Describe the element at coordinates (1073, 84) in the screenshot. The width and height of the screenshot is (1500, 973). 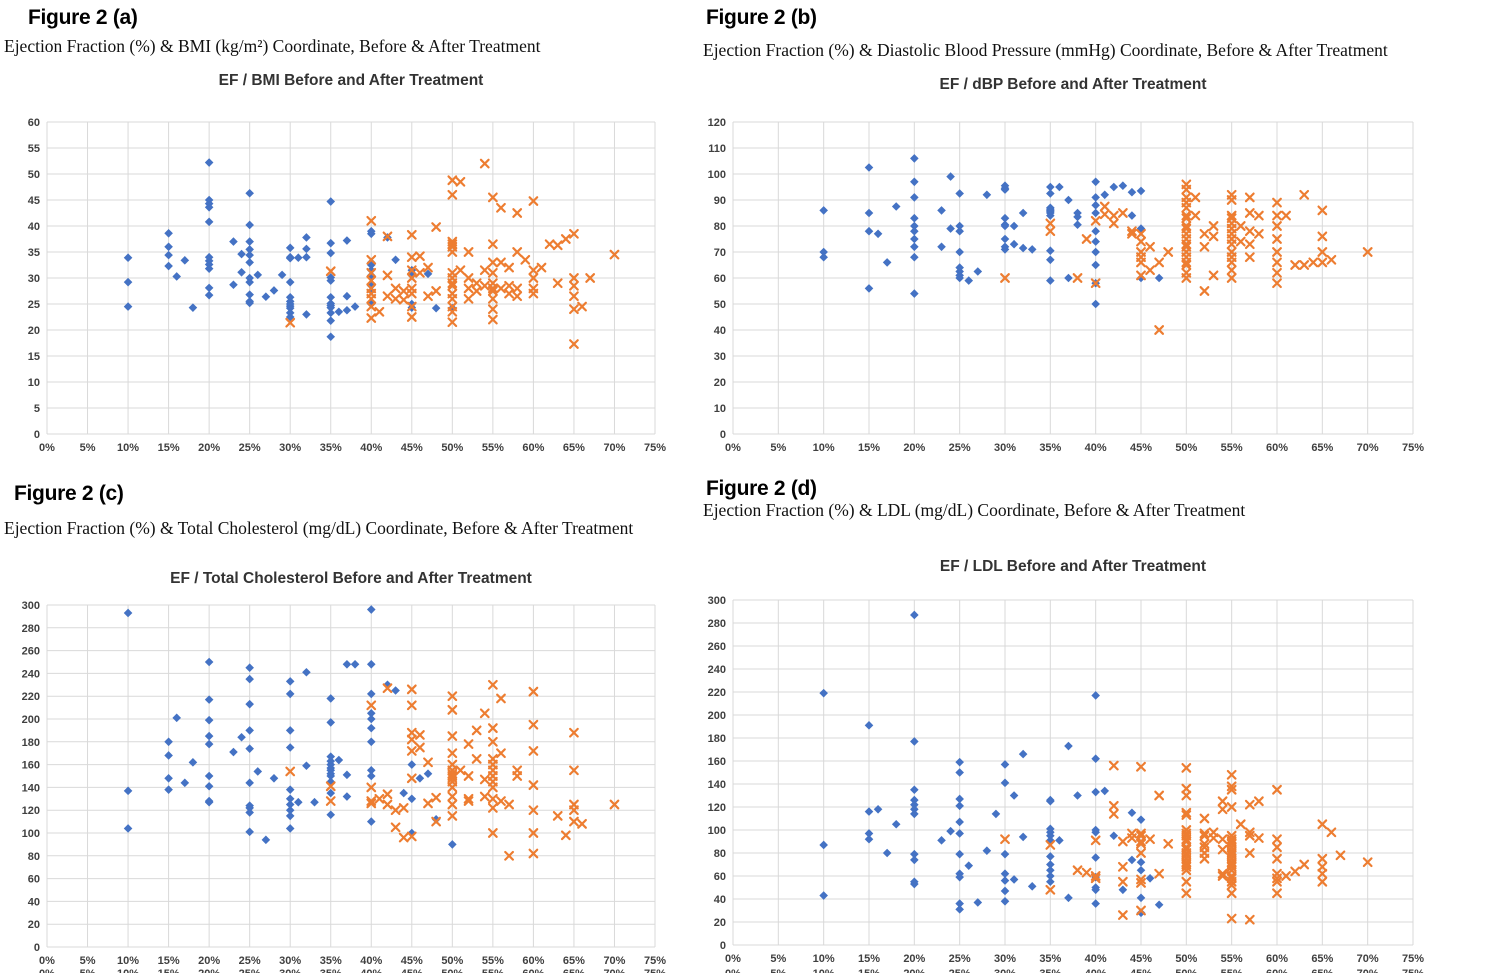
I see `chart-title-b: EF / dBP Before and After Treatment` at that location.